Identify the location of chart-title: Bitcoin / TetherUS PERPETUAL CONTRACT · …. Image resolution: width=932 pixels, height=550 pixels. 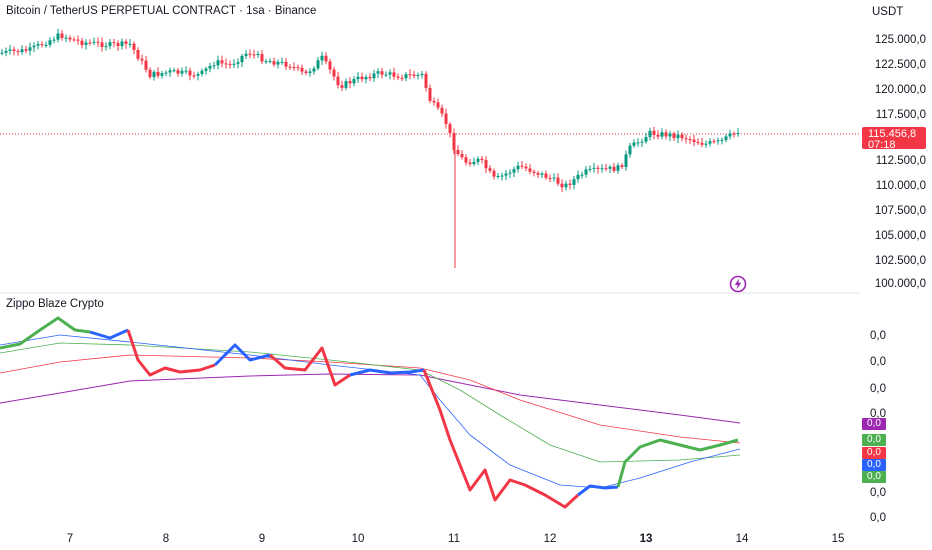
(161, 11).